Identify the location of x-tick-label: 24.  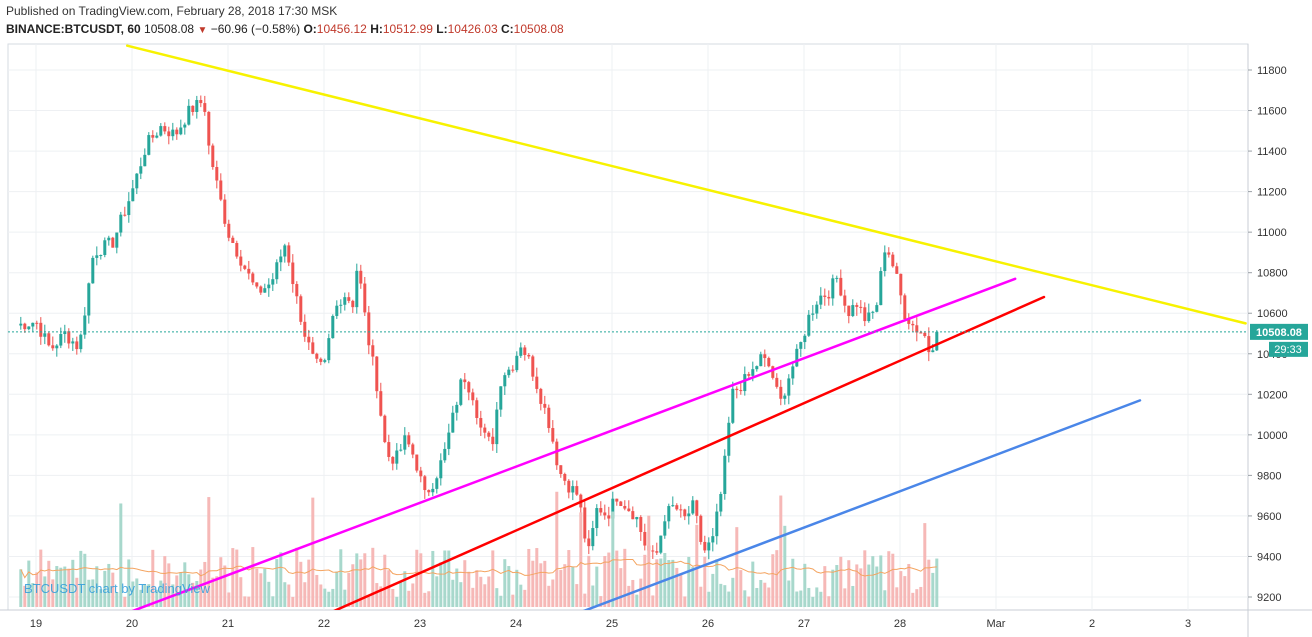
(516, 624).